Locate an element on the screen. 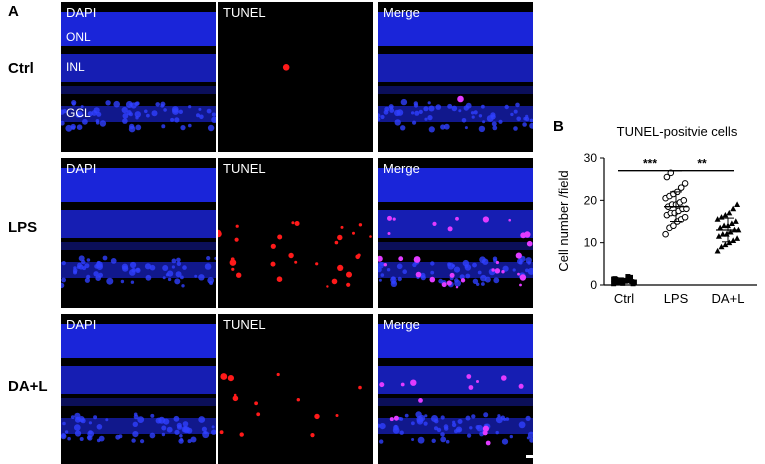  channel-label: TUNEL is located at coordinates (244, 168).